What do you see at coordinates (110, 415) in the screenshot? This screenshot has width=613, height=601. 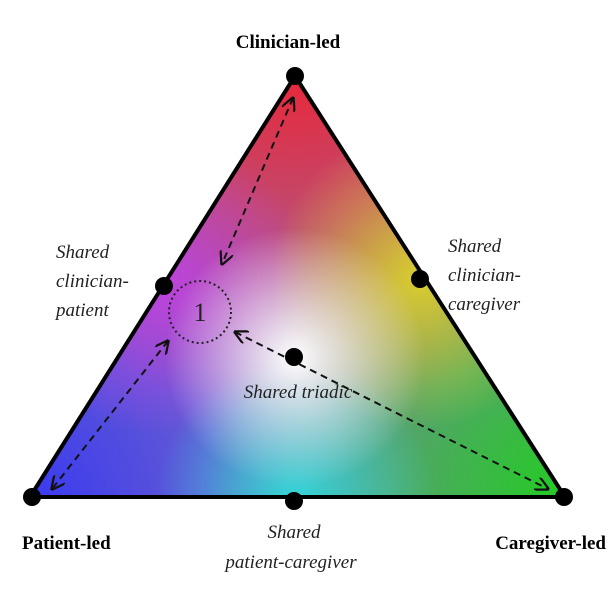 I see `arrow-marker-to-left` at bounding box center [110, 415].